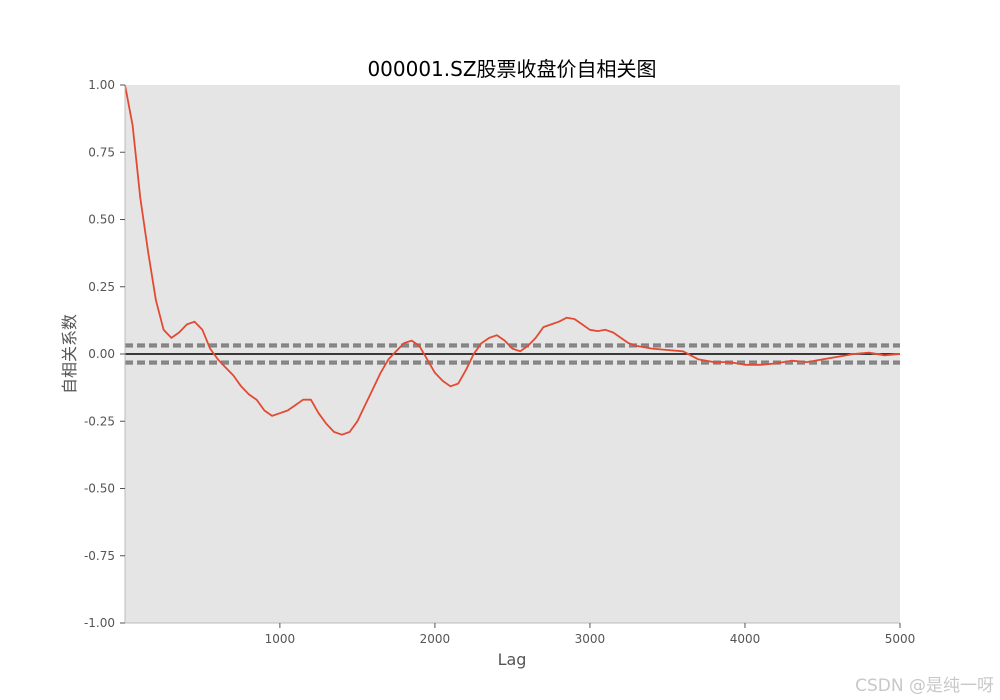  Describe the element at coordinates (590, 639) in the screenshot. I see `x-tick-label: 3000` at that location.